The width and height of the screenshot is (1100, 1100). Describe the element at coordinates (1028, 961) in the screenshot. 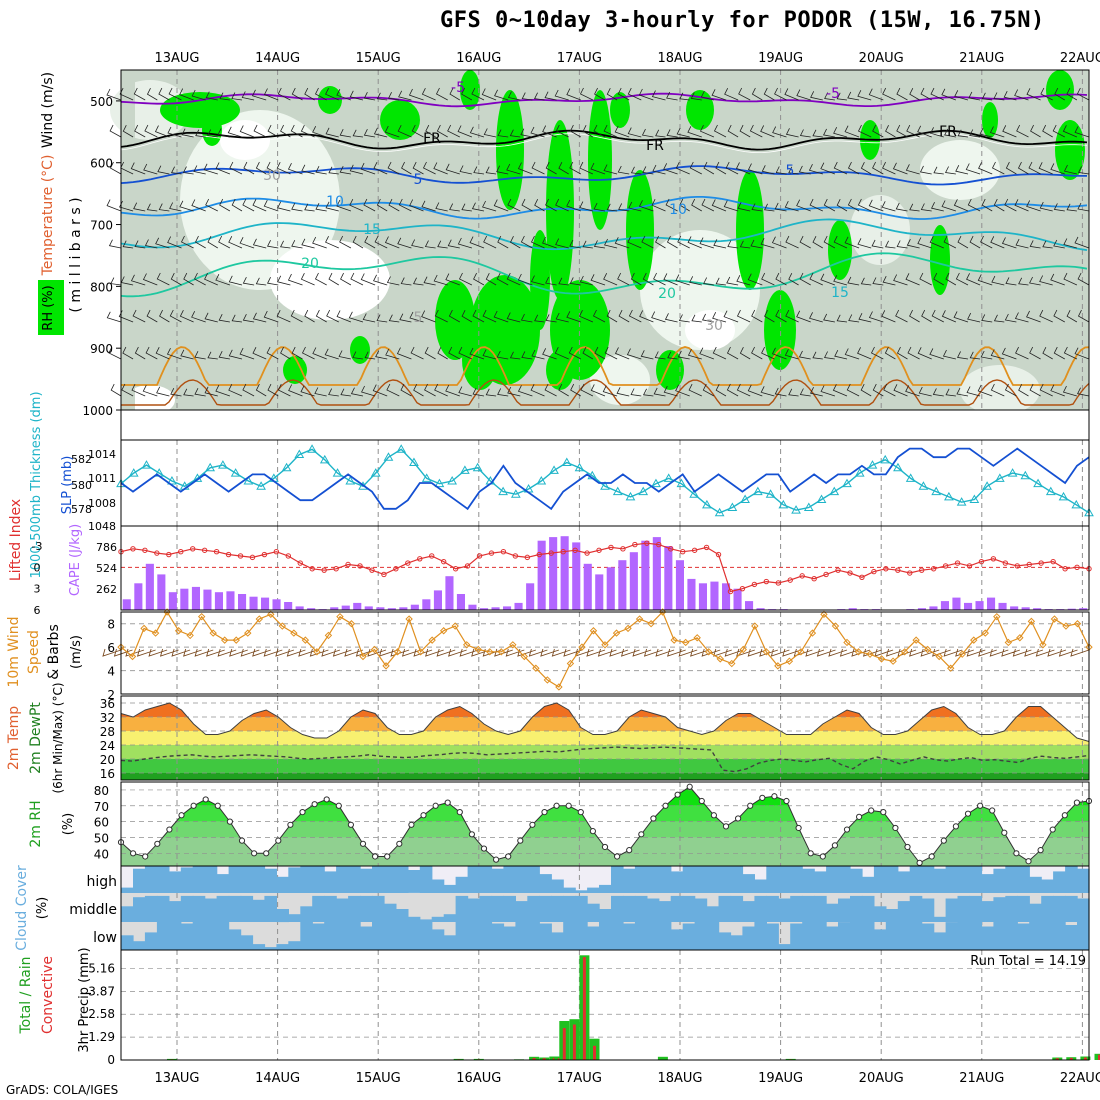

I see `run-total-label: Run Total = 14.19` at that location.